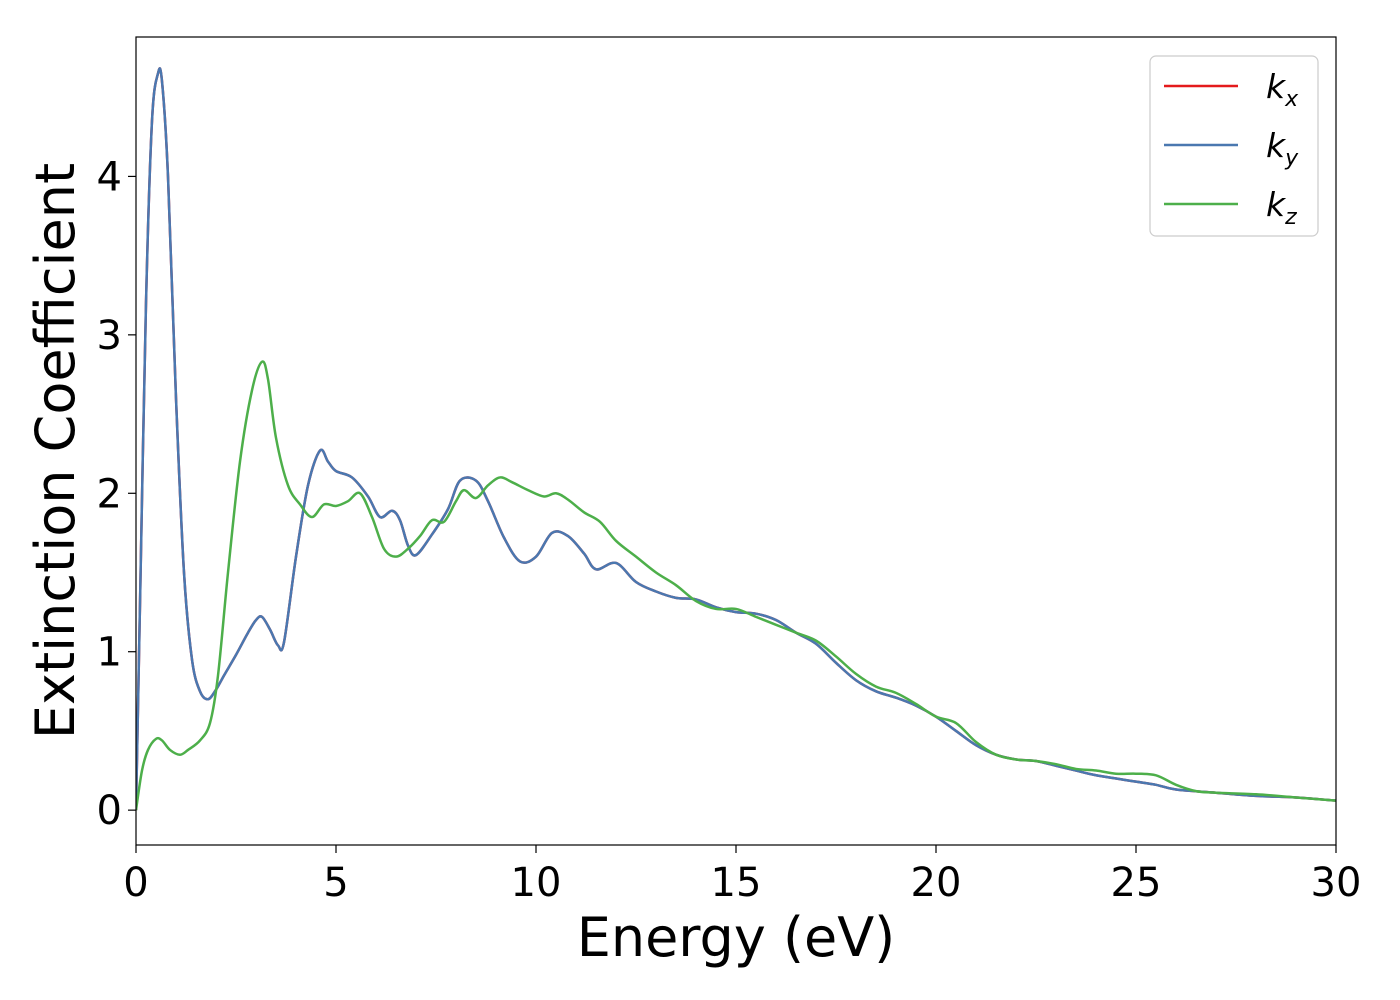 This screenshot has width=1400, height=1000. Describe the element at coordinates (109, 653) in the screenshot. I see `y-tick-label: 1` at that location.